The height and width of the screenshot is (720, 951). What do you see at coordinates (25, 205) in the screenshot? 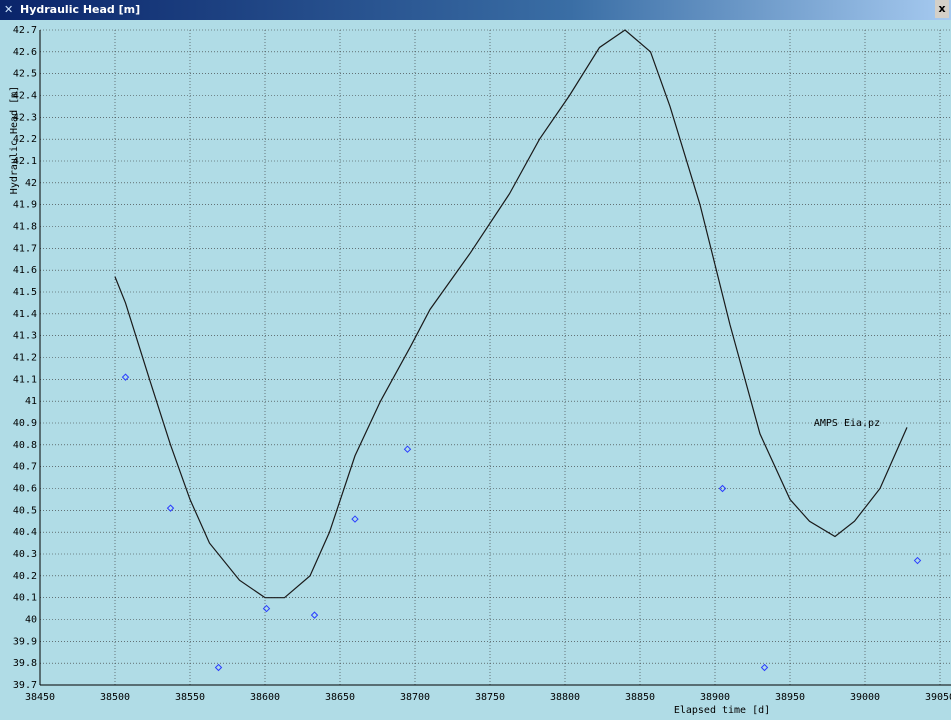
I see `y-tick-label: 41.9` at bounding box center [25, 205].